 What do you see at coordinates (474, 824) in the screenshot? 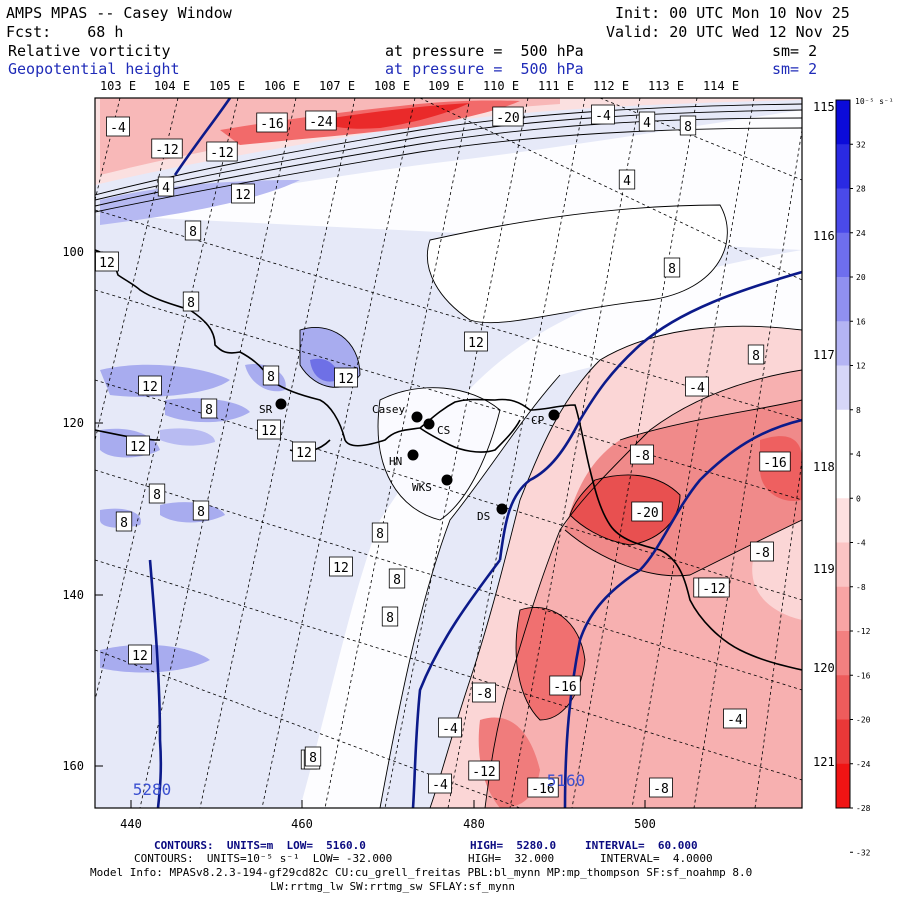
I see `x-tick-label: 480` at bounding box center [474, 824].